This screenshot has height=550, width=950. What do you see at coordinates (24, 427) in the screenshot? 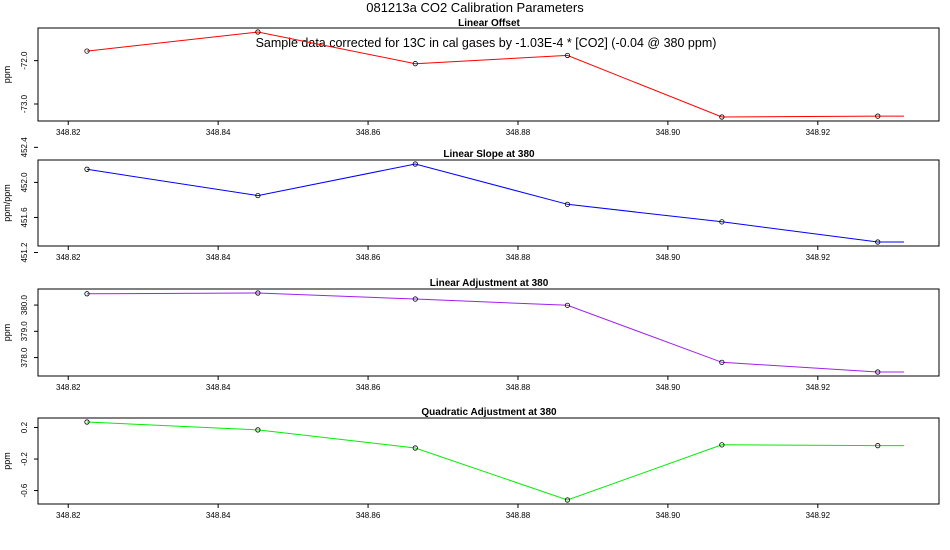
I see `y-tick-label: 0.2` at bounding box center [24, 427].